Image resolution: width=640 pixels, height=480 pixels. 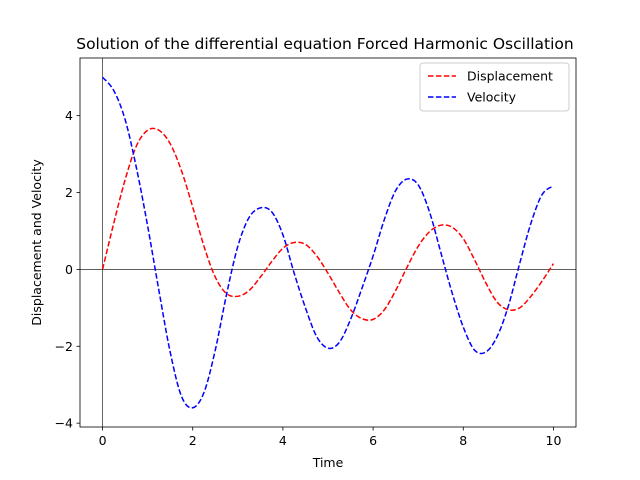 What do you see at coordinates (463, 440) in the screenshot?
I see `x-tick-label: 8` at bounding box center [463, 440].